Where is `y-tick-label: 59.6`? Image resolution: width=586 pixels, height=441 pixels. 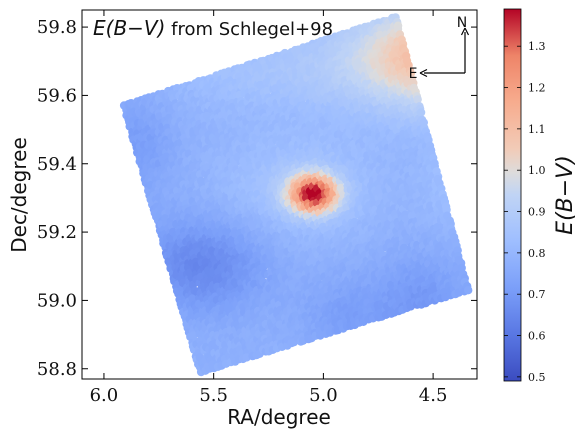 y-tick-label: 59.6 is located at coordinates (57, 95).